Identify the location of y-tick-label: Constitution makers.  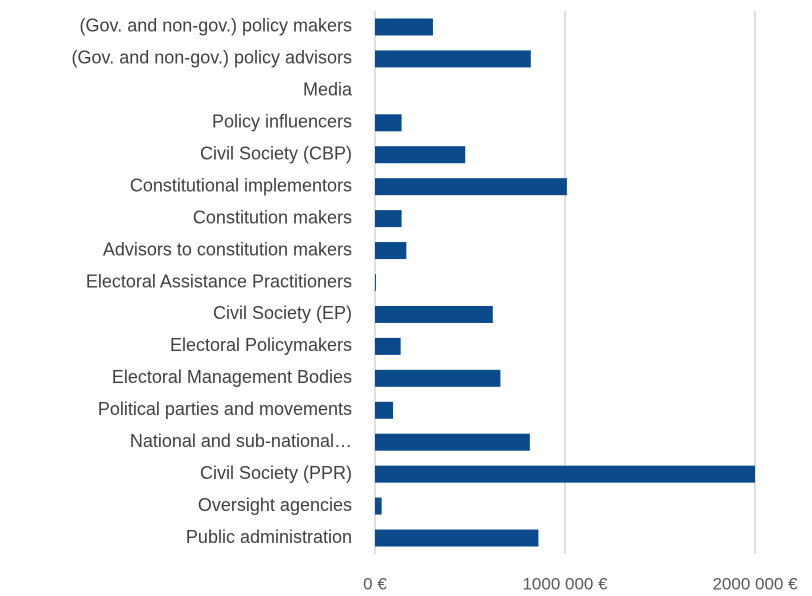
(272, 217).